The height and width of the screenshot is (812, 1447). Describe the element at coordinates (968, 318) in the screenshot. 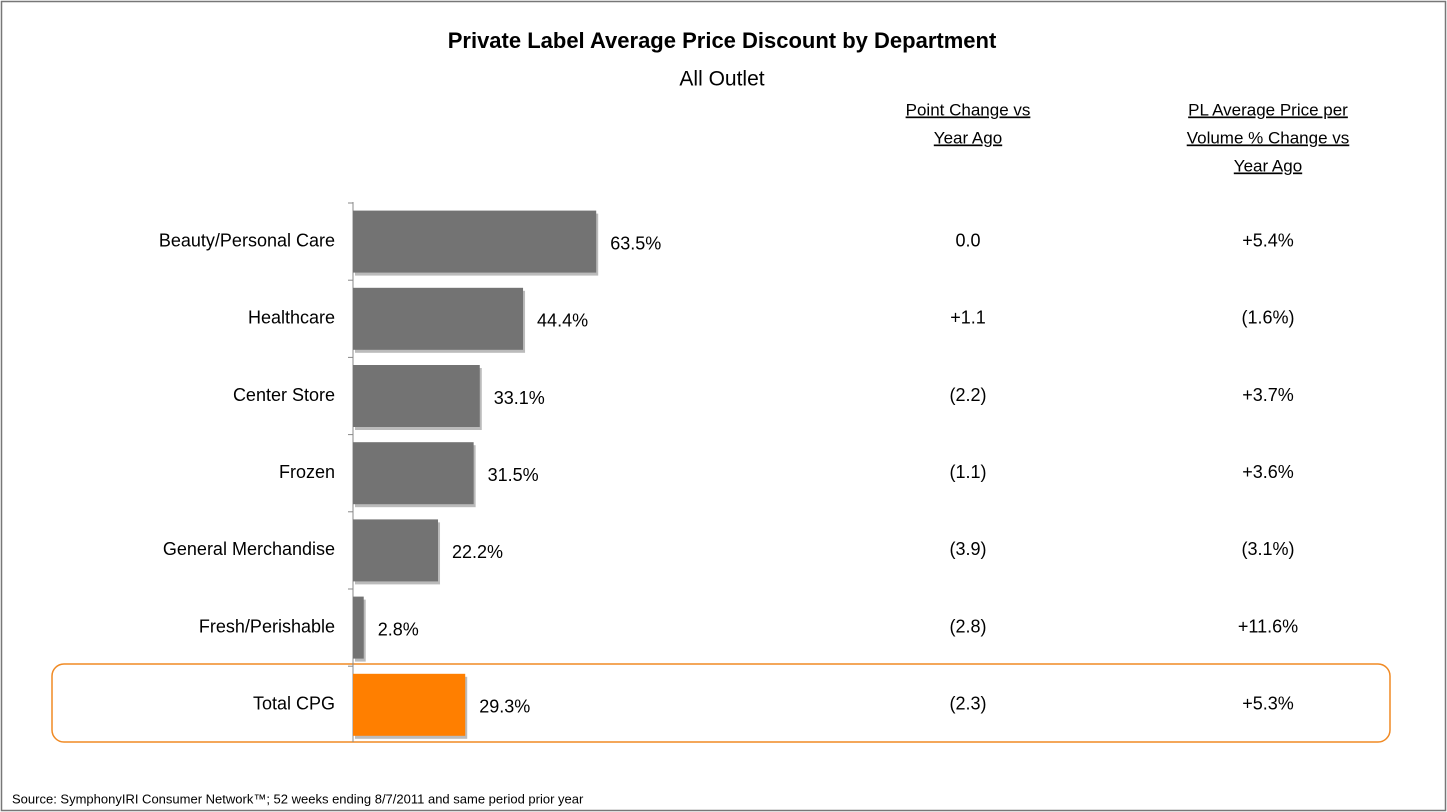

I see `column-value: +1.1` at that location.